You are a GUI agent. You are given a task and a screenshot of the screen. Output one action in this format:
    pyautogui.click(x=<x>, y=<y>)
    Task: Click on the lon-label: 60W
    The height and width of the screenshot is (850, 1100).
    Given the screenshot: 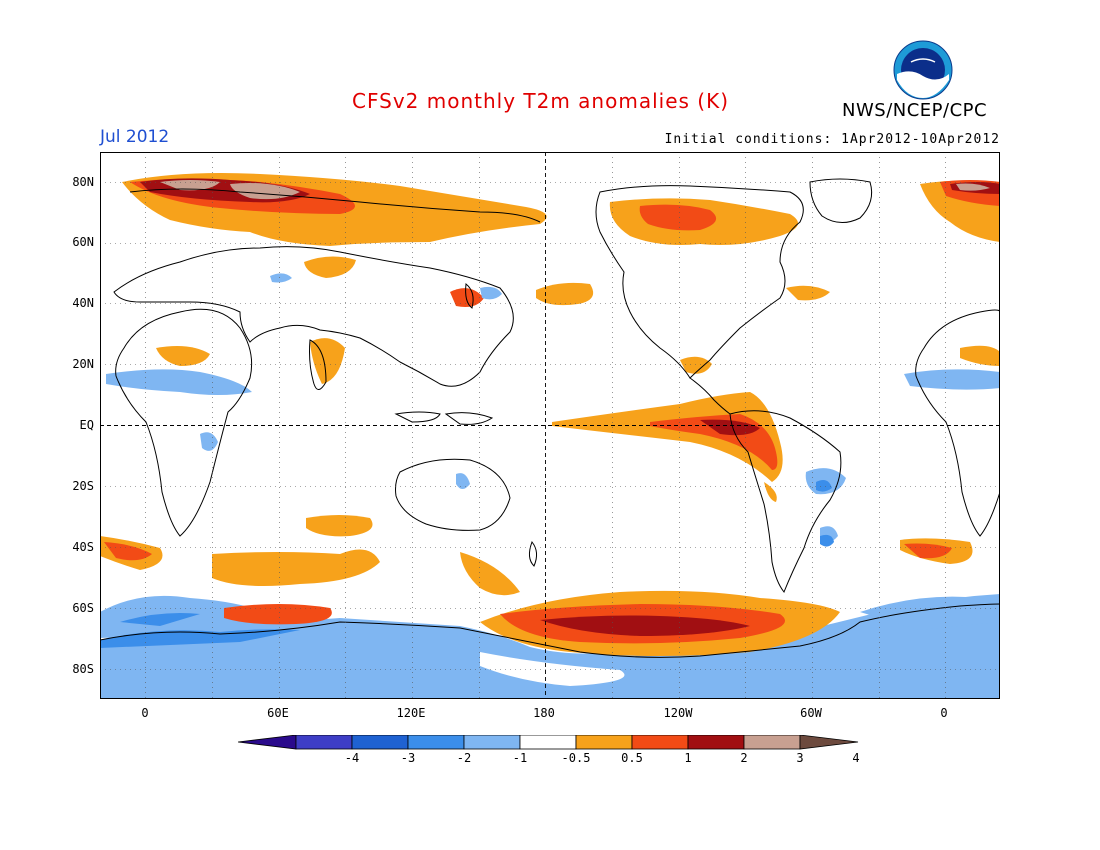 What is the action you would take?
    pyautogui.click(x=811, y=713)
    